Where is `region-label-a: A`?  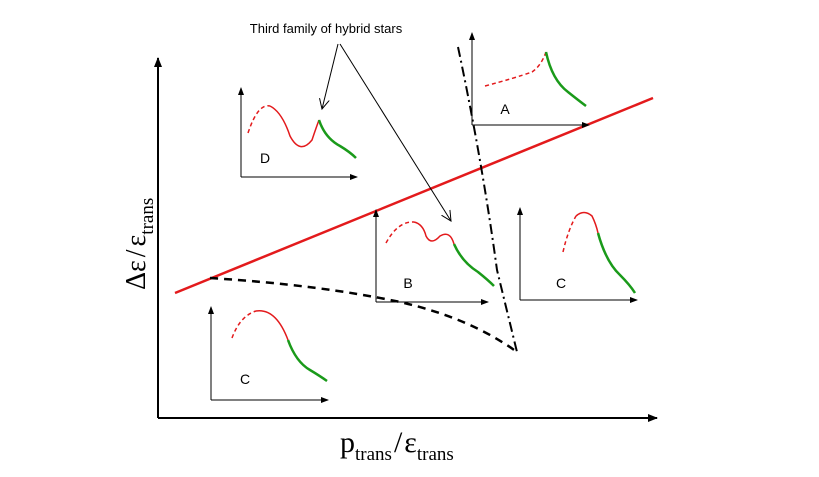 region-label-a: A is located at coordinates (505, 109).